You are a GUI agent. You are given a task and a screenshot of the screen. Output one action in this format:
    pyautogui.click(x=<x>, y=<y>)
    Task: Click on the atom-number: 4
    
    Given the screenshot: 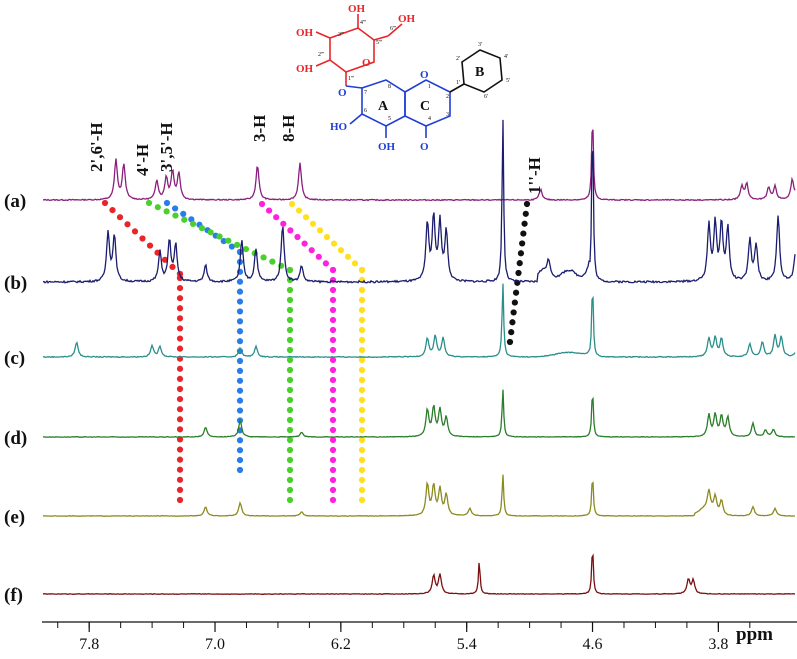 What is the action you would take?
    pyautogui.click(x=429, y=119)
    